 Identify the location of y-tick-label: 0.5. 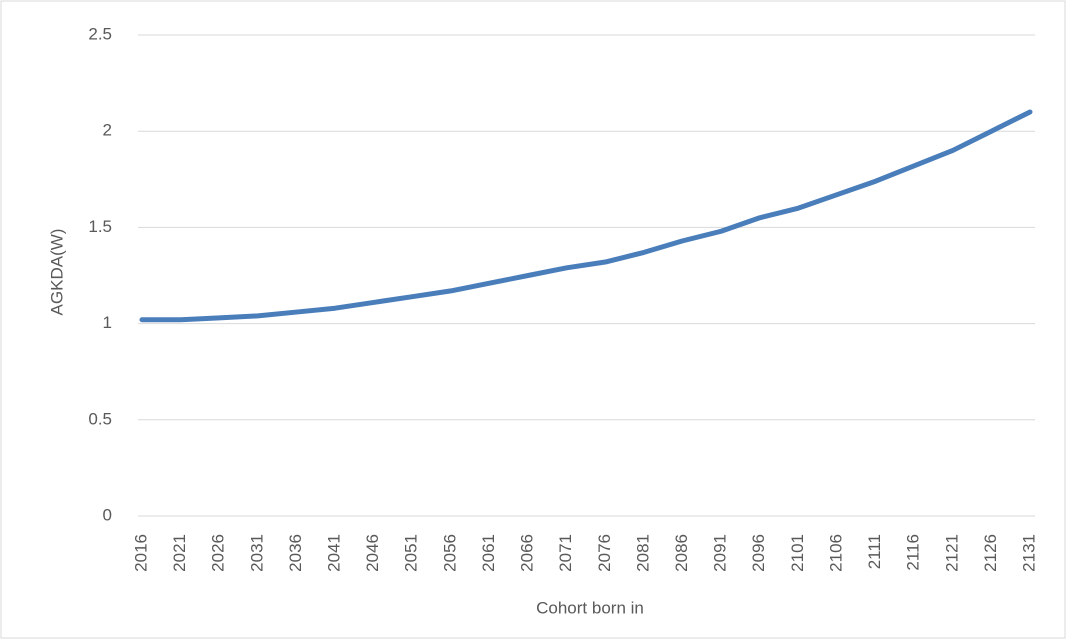
(100, 418).